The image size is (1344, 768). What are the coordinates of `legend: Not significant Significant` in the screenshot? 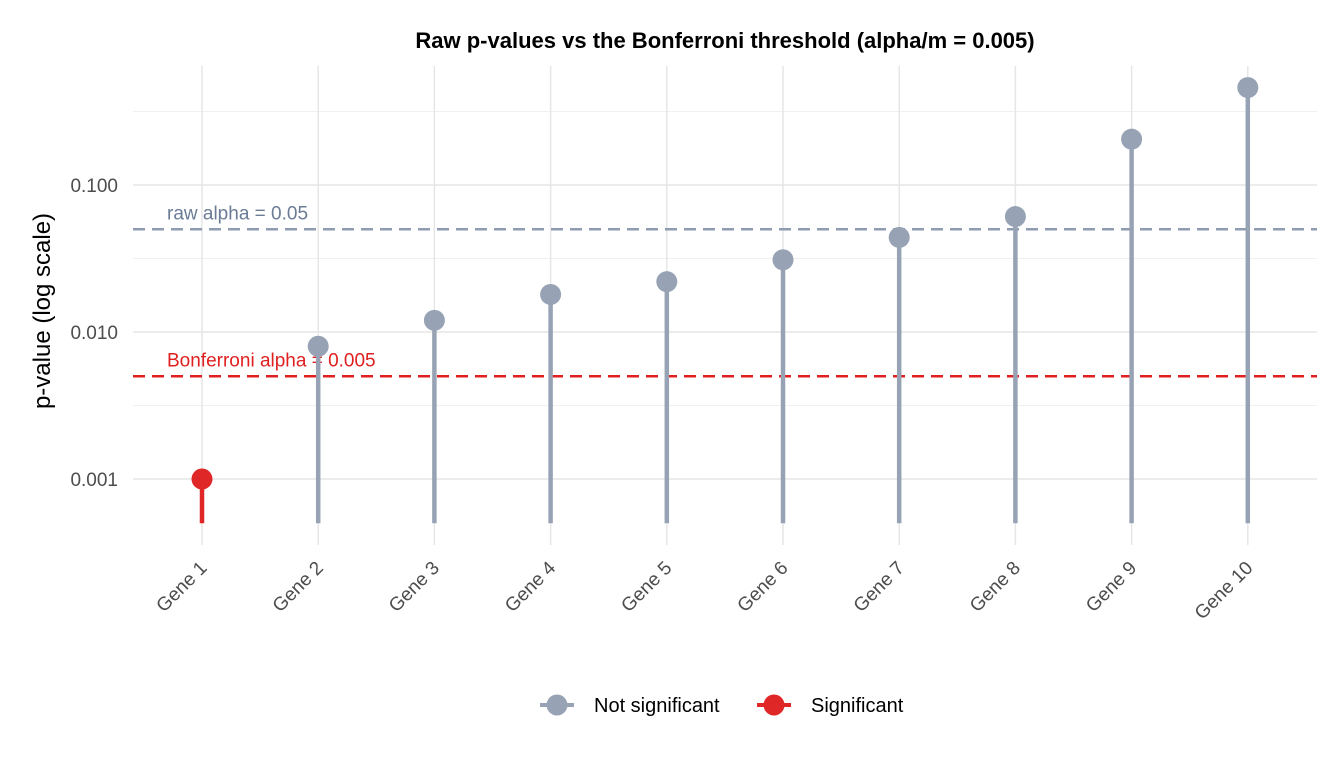 It's located at (722, 705).